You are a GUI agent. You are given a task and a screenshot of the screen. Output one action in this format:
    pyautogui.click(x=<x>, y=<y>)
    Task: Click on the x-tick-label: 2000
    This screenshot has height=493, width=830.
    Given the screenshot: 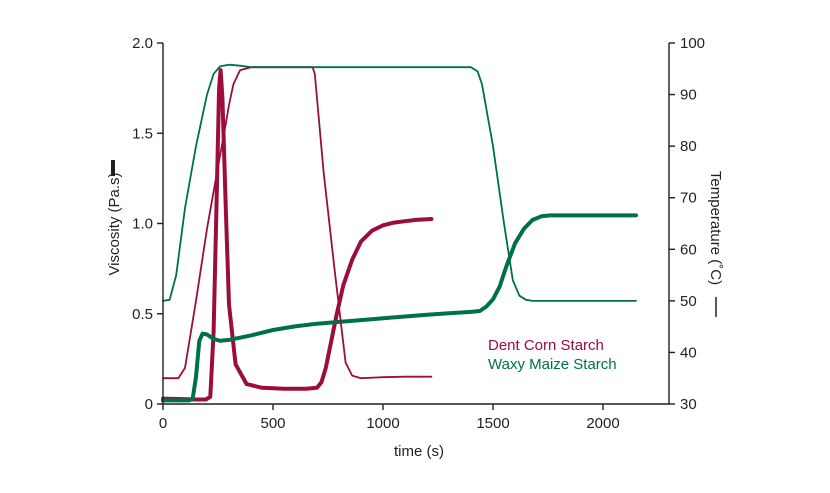 What is the action you would take?
    pyautogui.click(x=602, y=423)
    